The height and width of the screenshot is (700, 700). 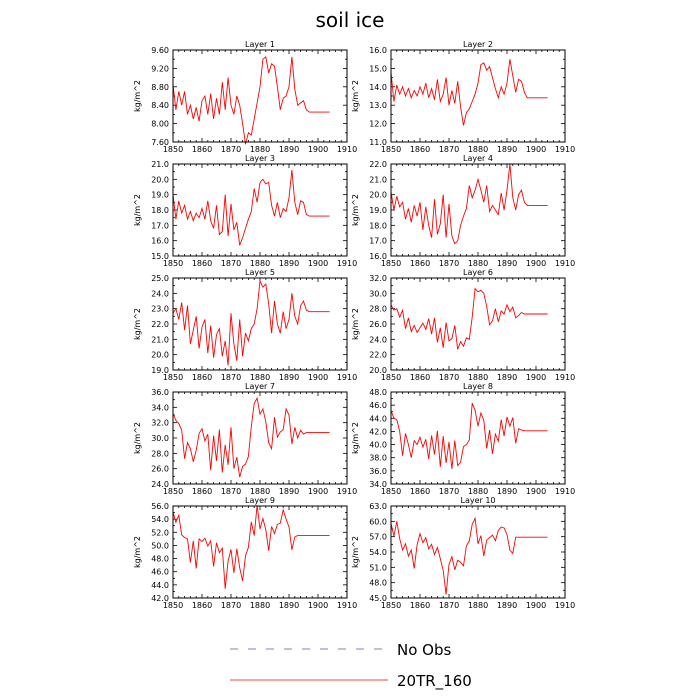 I want to click on layer-1-xtick-label: 1910, so click(x=347, y=149).